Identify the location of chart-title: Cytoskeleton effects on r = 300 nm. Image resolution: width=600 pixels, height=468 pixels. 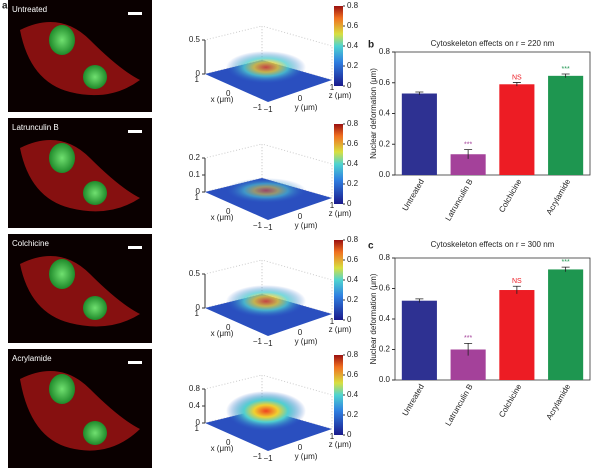
(493, 244).